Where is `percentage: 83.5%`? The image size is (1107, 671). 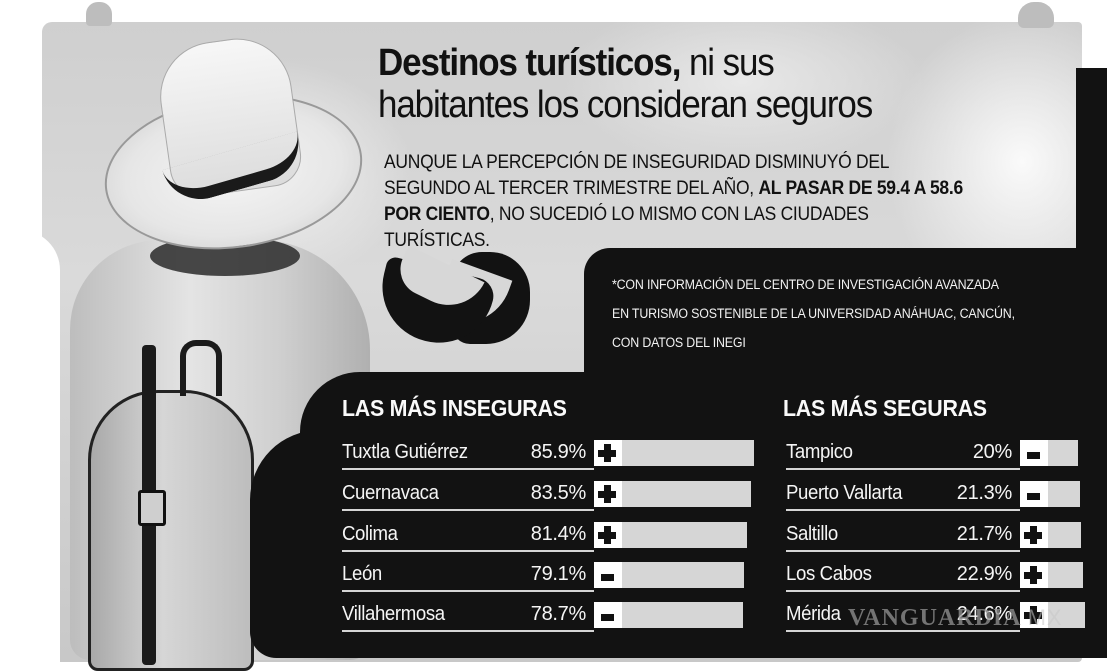 percentage: 83.5% is located at coordinates (558, 493).